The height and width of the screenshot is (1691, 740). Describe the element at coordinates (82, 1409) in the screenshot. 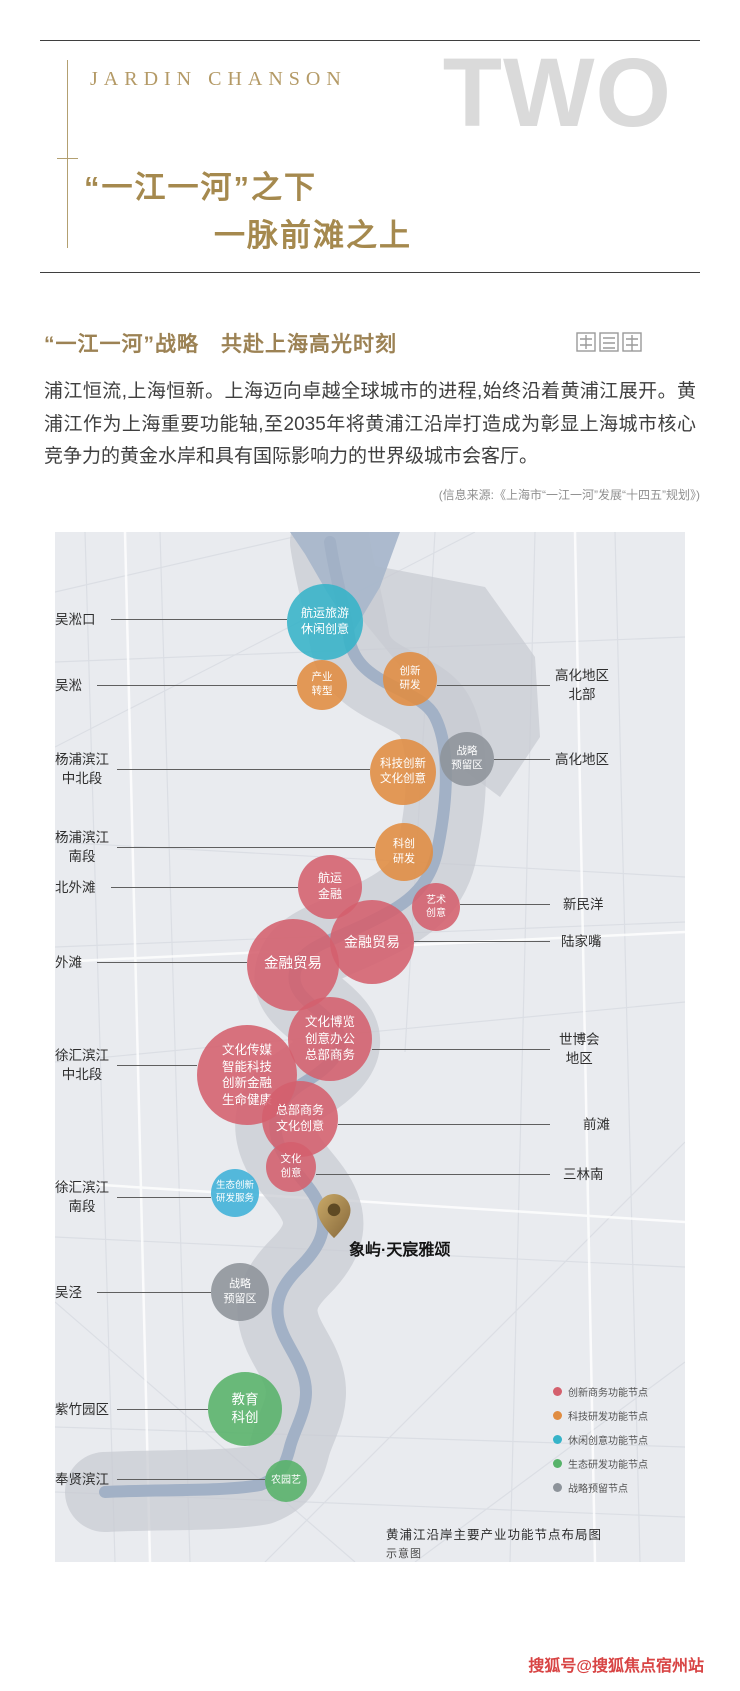

I see `map-label-zizhu-park: 紫竹园区` at that location.